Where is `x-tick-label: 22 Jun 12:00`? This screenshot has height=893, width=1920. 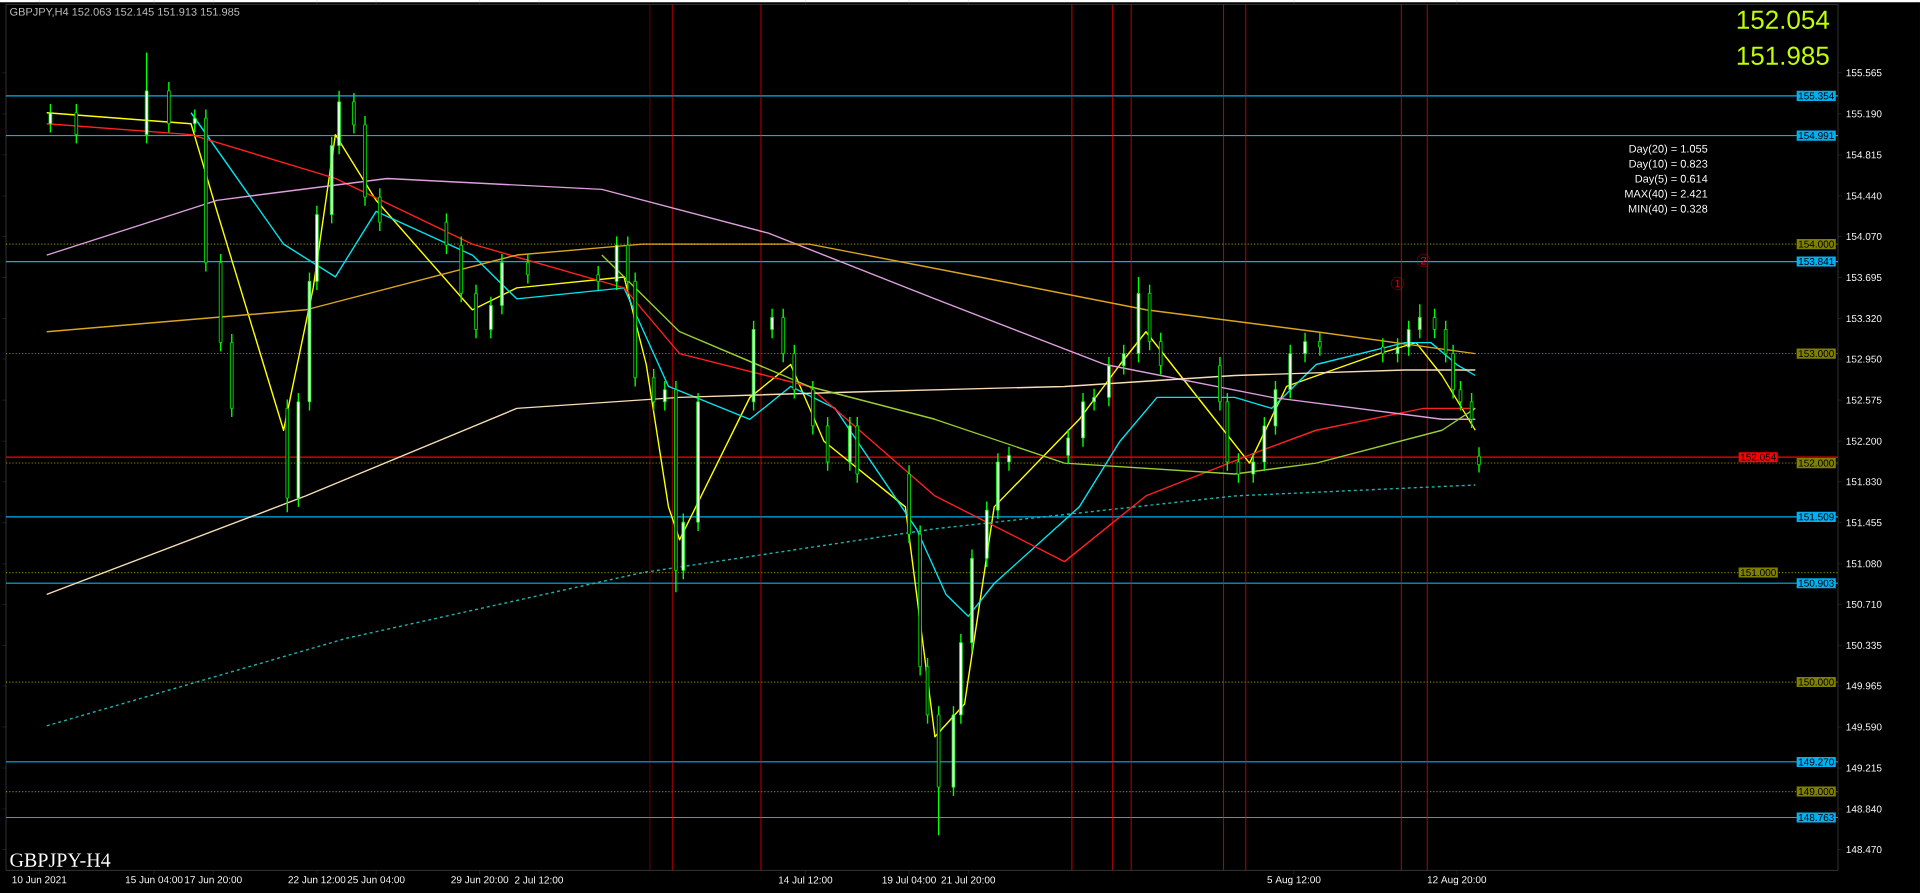
x-tick-label: 22 Jun 12:00 is located at coordinates (317, 879).